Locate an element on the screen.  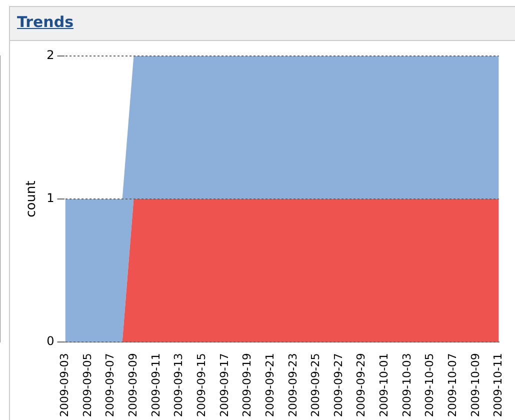
y-tick-label: 0 is located at coordinates (50, 341).